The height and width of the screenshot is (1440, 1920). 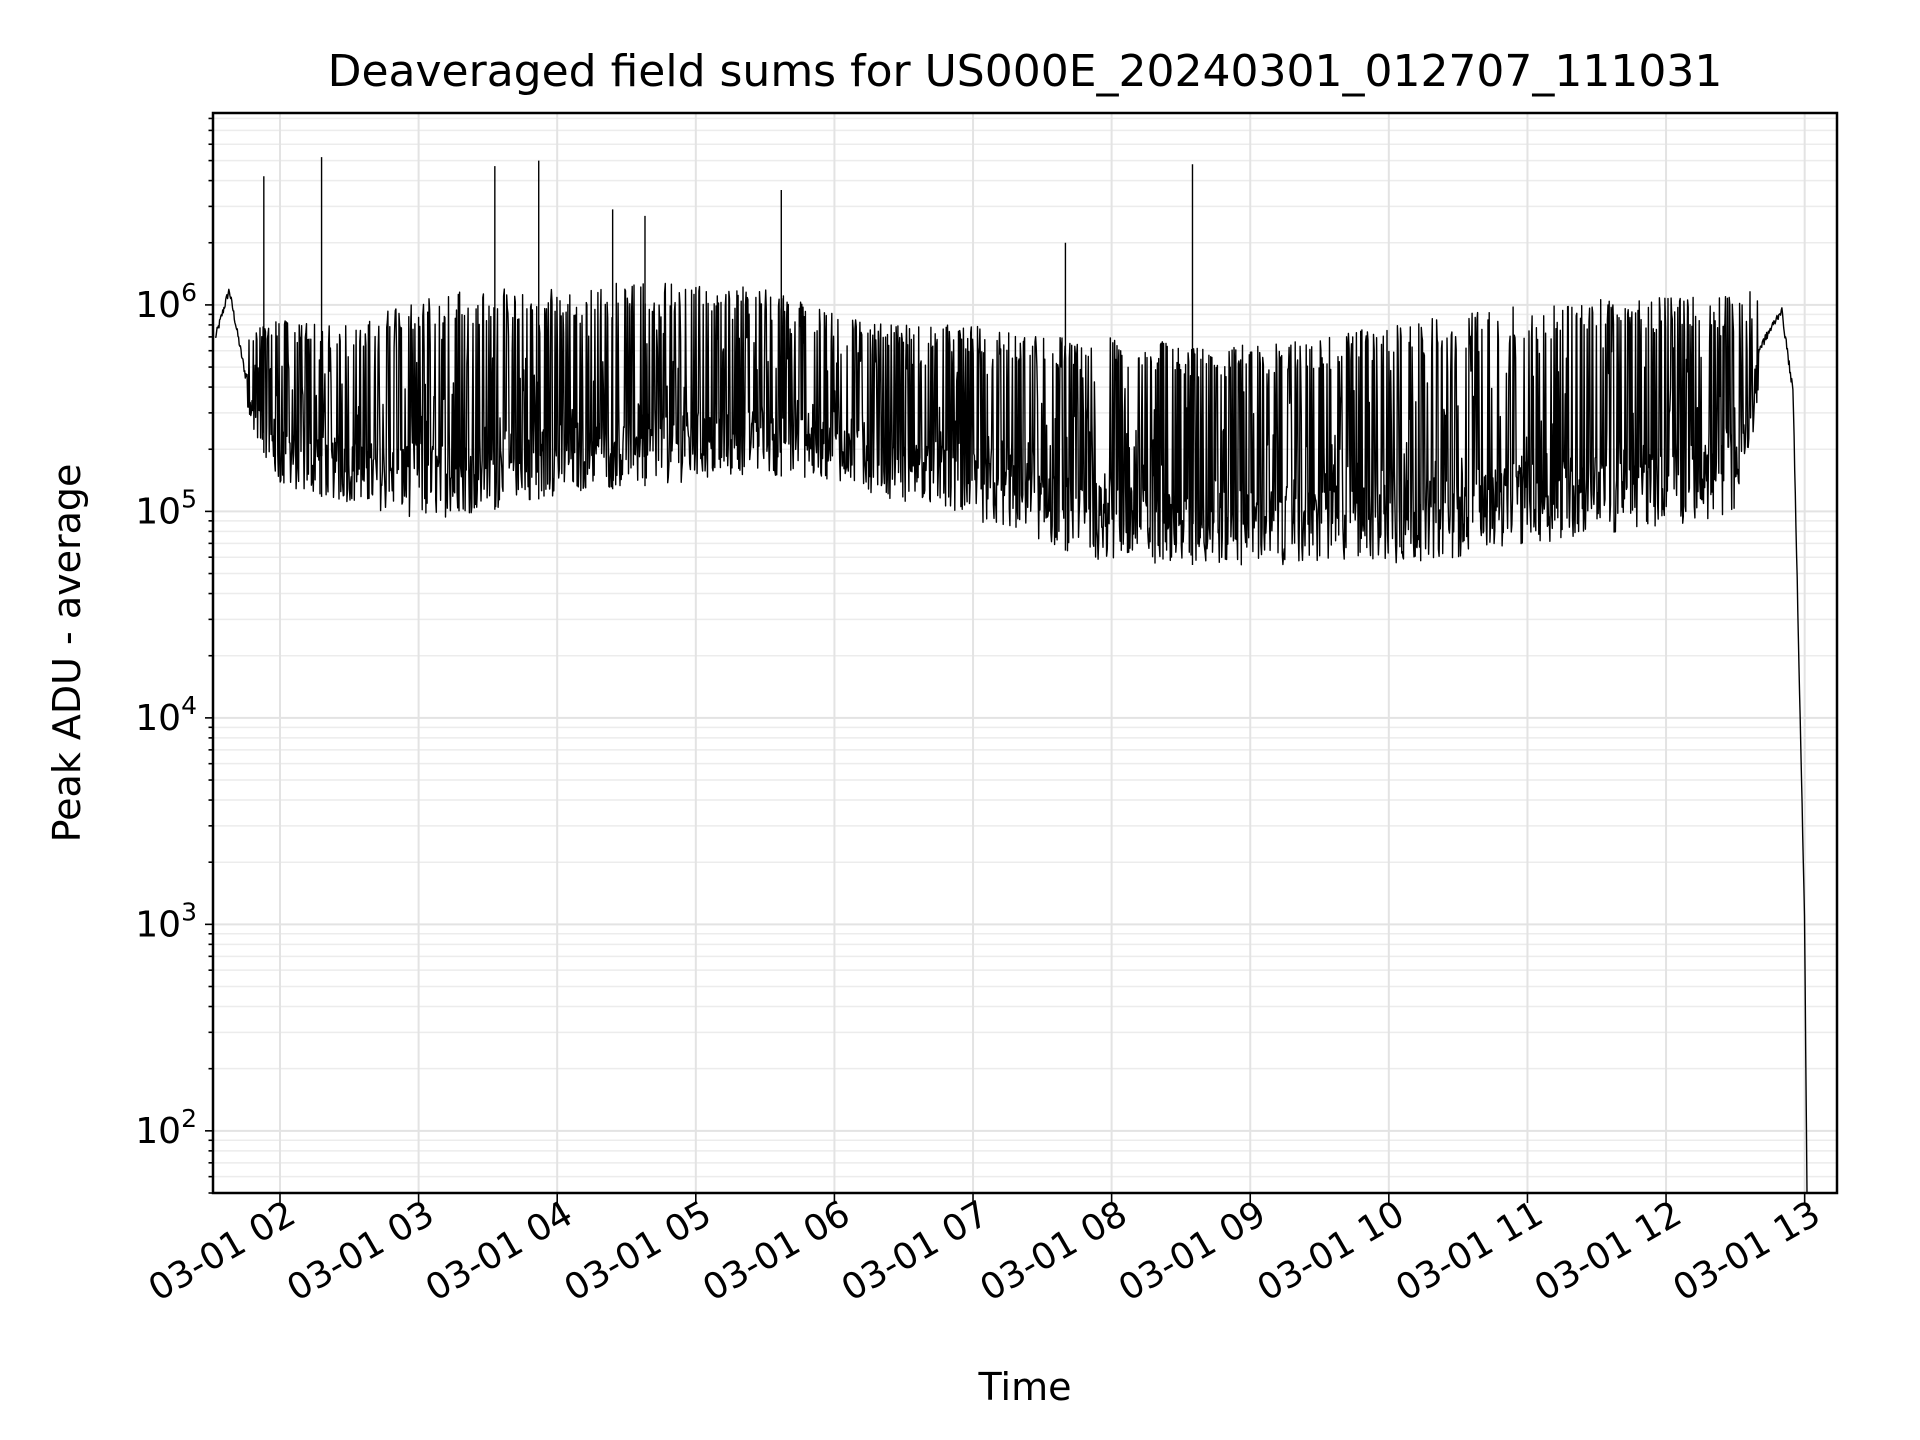 What do you see at coordinates (67, 653) in the screenshot?
I see `y-axis-label: Peak ADU - average` at bounding box center [67, 653].